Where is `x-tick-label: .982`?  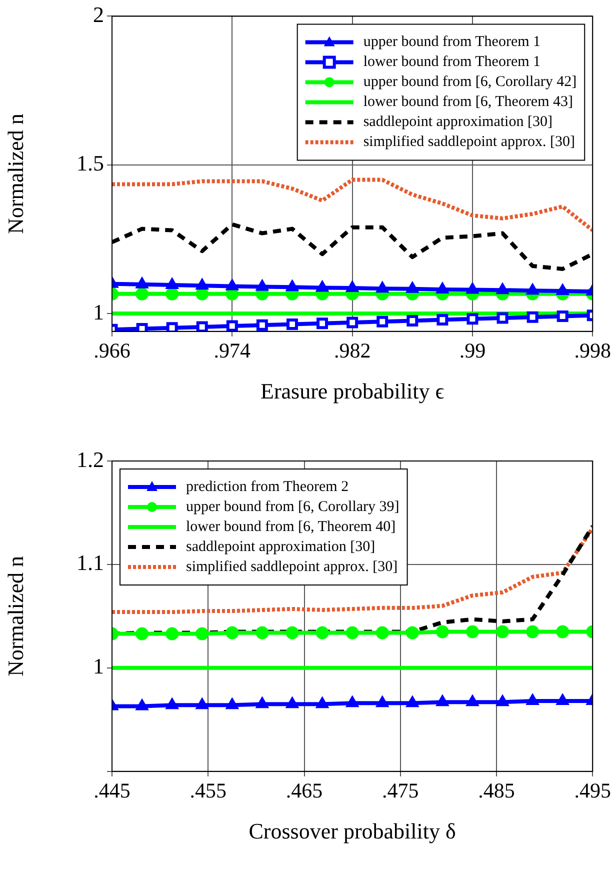
x-tick-label: .982 is located at coordinates (352, 350).